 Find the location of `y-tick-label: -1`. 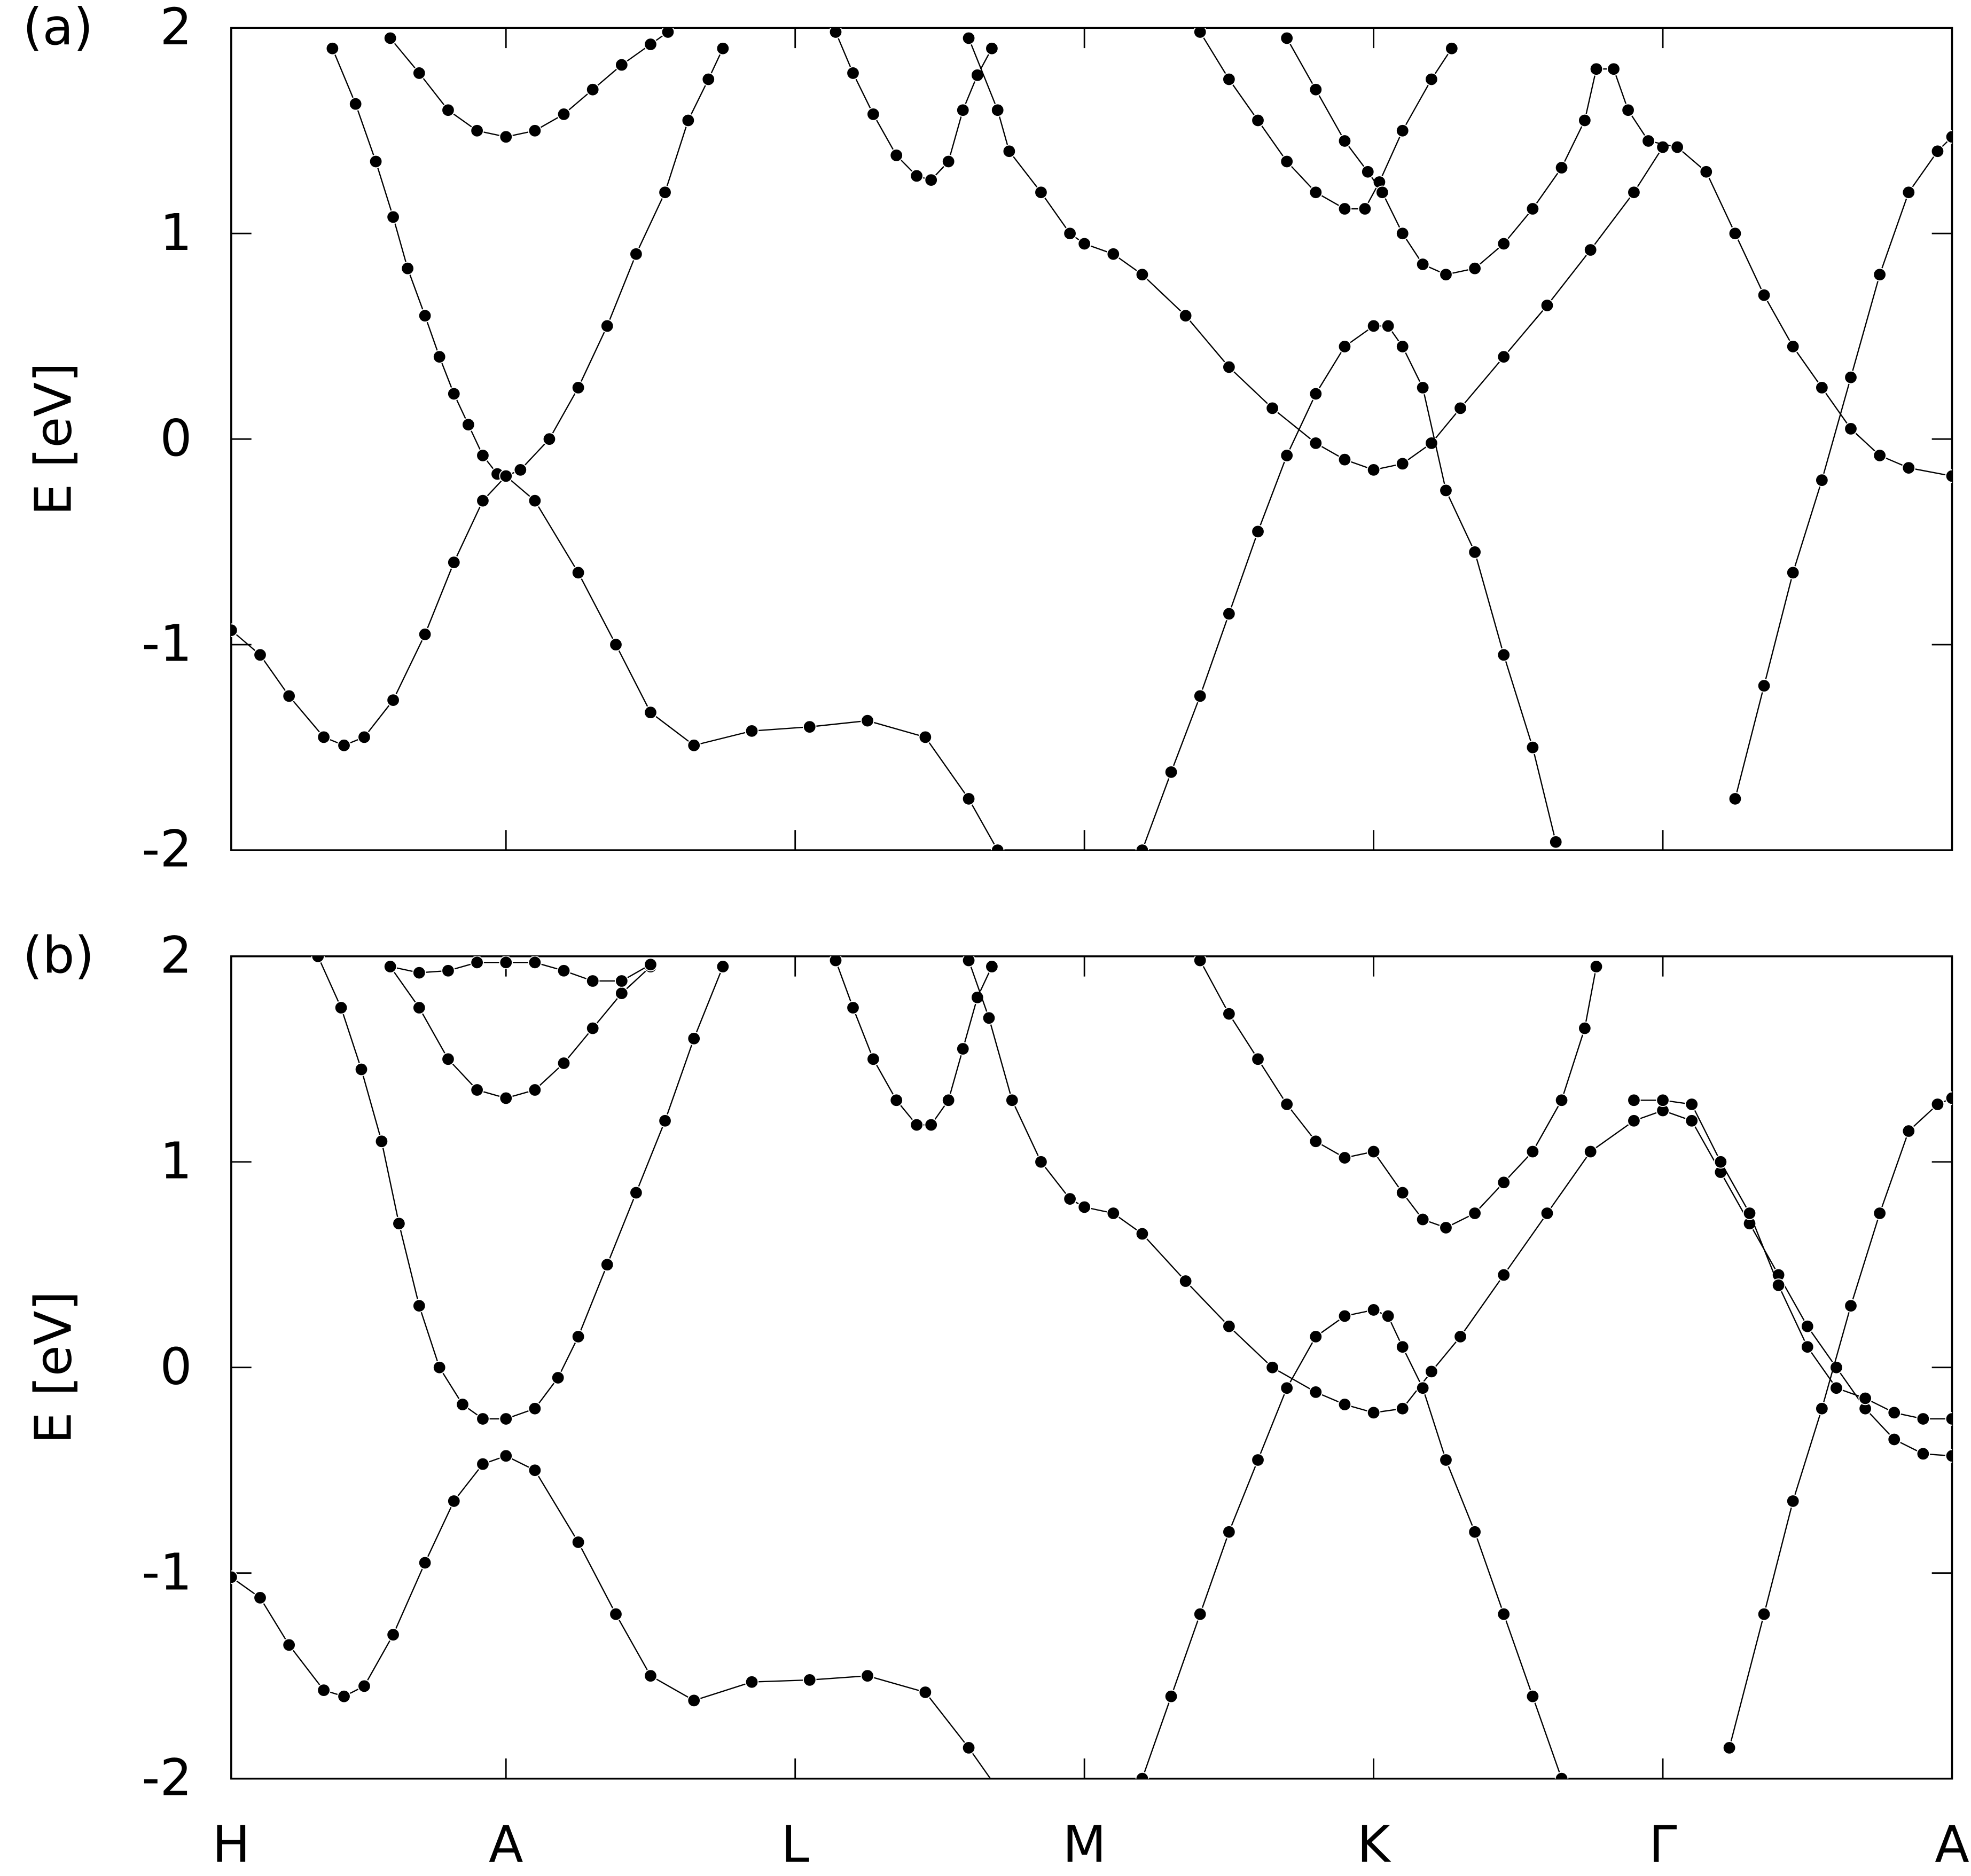

y-tick-label: -1 is located at coordinates (167, 1573).